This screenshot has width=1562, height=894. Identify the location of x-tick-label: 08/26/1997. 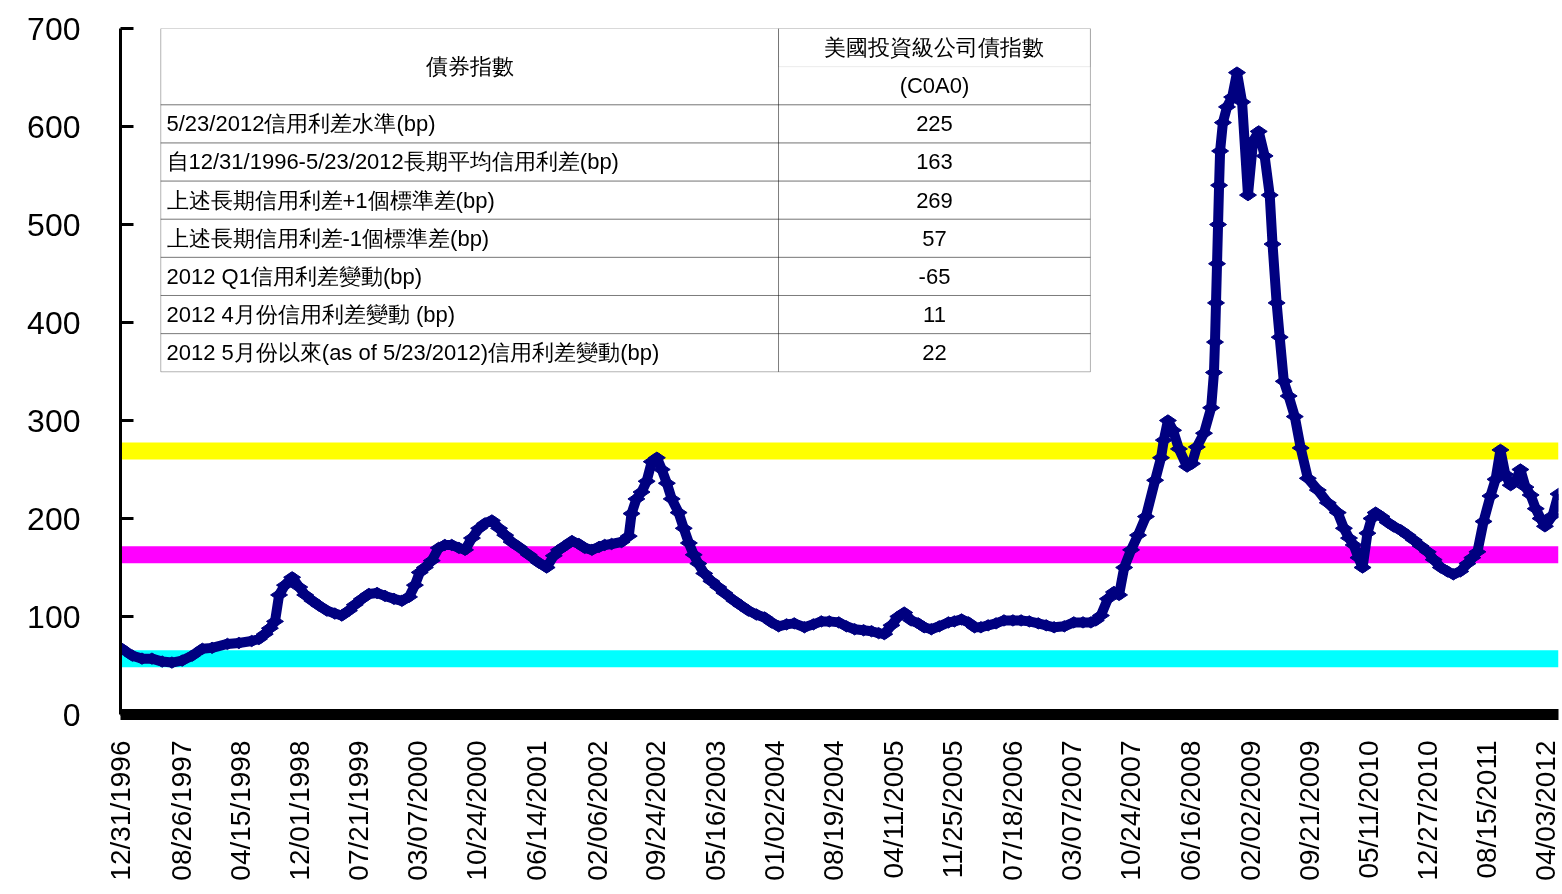
(181, 810).